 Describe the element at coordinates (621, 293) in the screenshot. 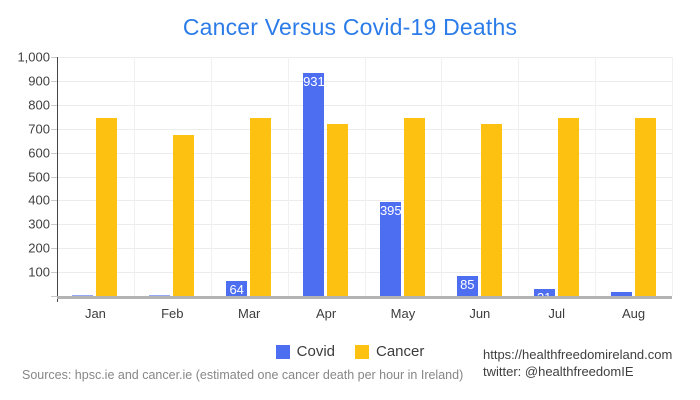

I see `bar-covid-aug` at that location.